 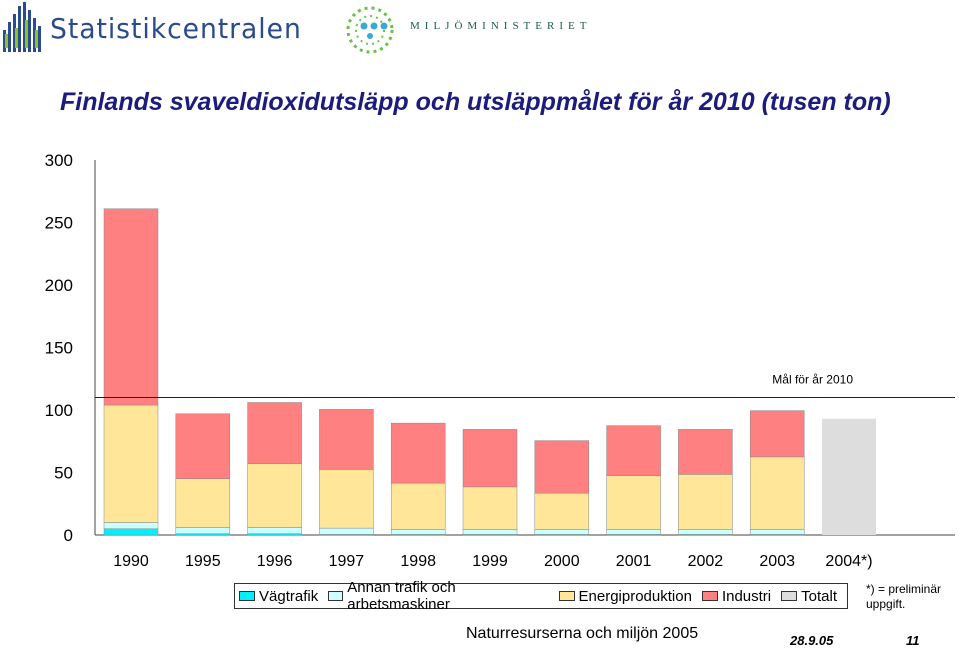 What do you see at coordinates (562, 561) in the screenshot?
I see `x-tick-label: 2000` at bounding box center [562, 561].